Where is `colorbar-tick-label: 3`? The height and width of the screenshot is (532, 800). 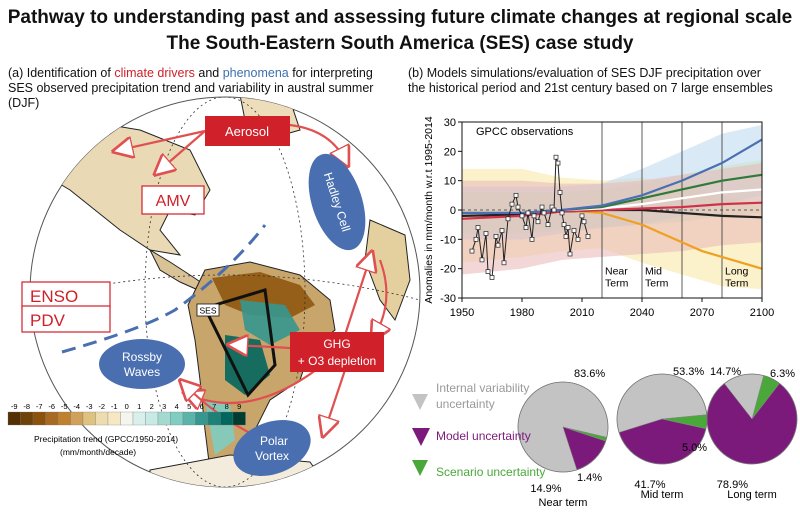 colorbar-tick-label: 3 is located at coordinates (164, 406).